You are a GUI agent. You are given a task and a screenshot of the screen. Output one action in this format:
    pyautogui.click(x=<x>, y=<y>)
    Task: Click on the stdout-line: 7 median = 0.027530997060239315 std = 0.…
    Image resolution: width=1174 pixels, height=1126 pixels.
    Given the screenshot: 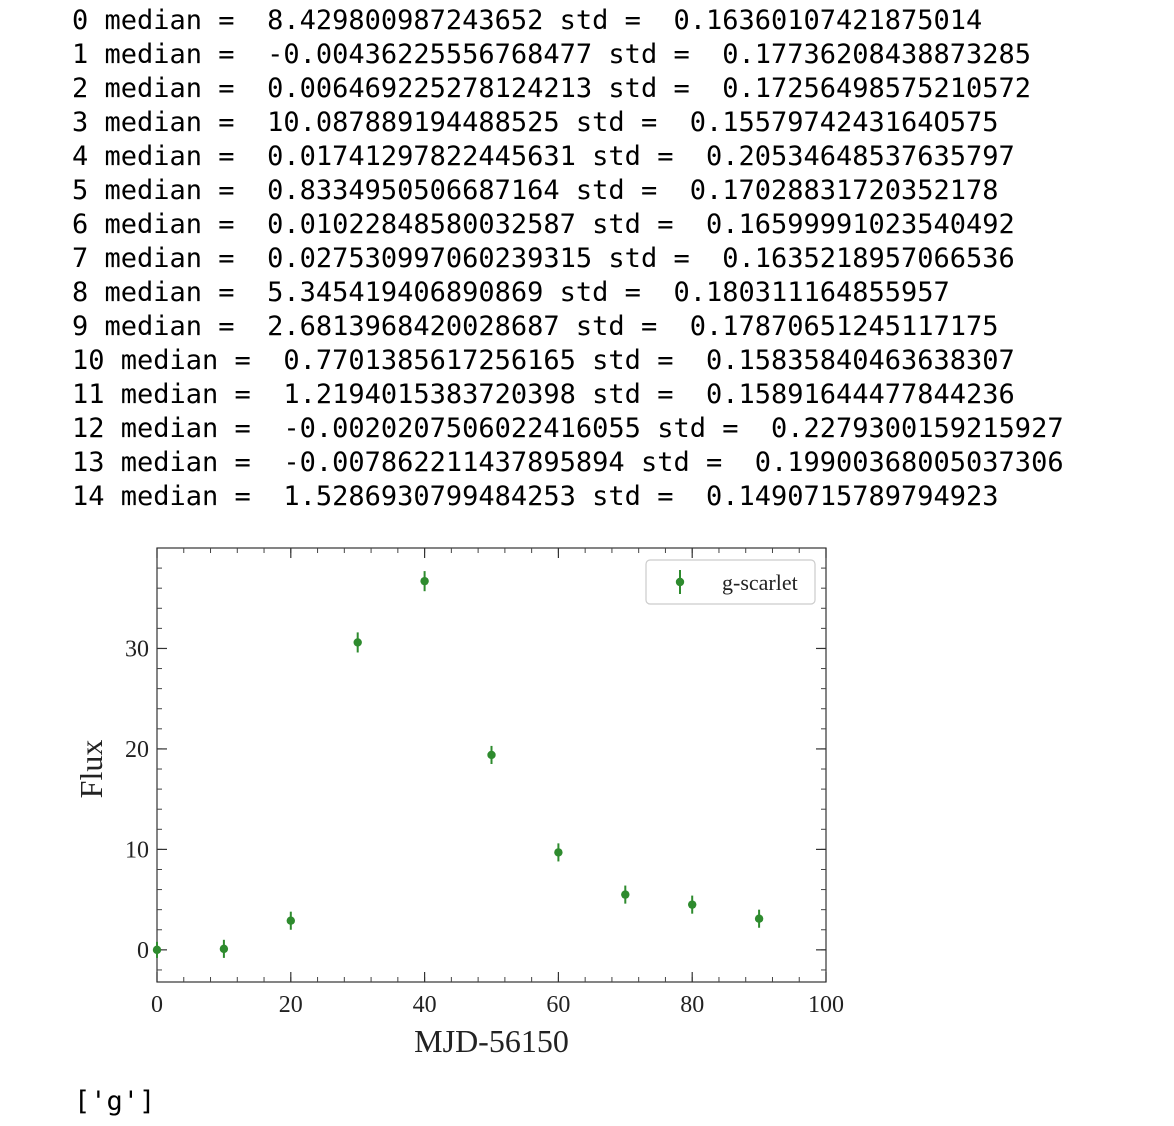 What is the action you would take?
    pyautogui.click(x=543, y=258)
    